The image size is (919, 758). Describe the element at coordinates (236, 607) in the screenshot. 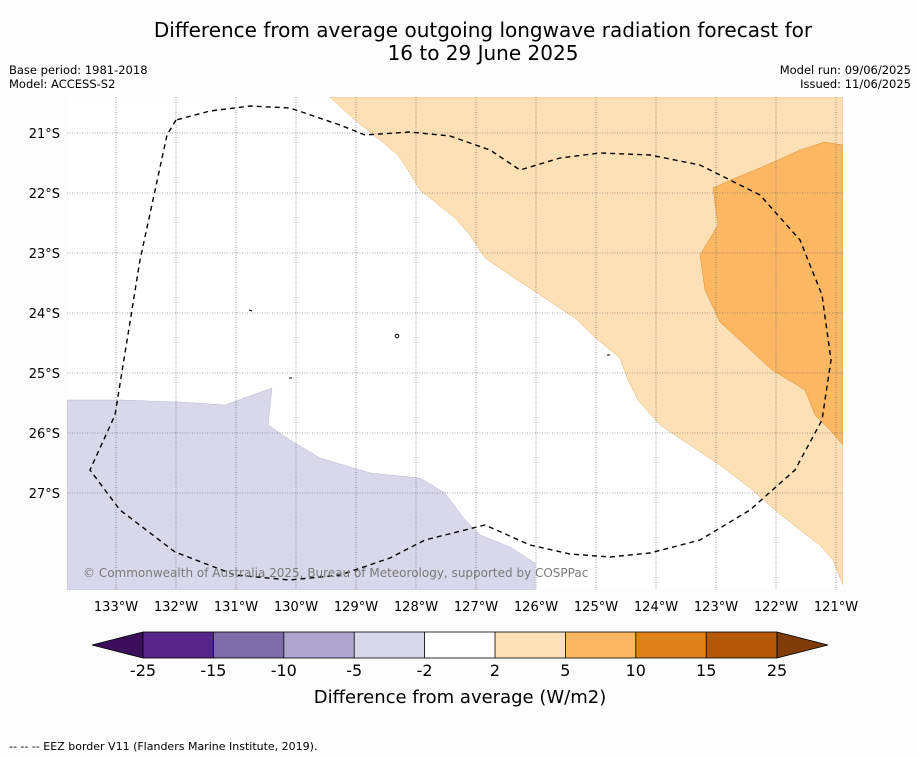

I see `lon-label: 131°W` at that location.